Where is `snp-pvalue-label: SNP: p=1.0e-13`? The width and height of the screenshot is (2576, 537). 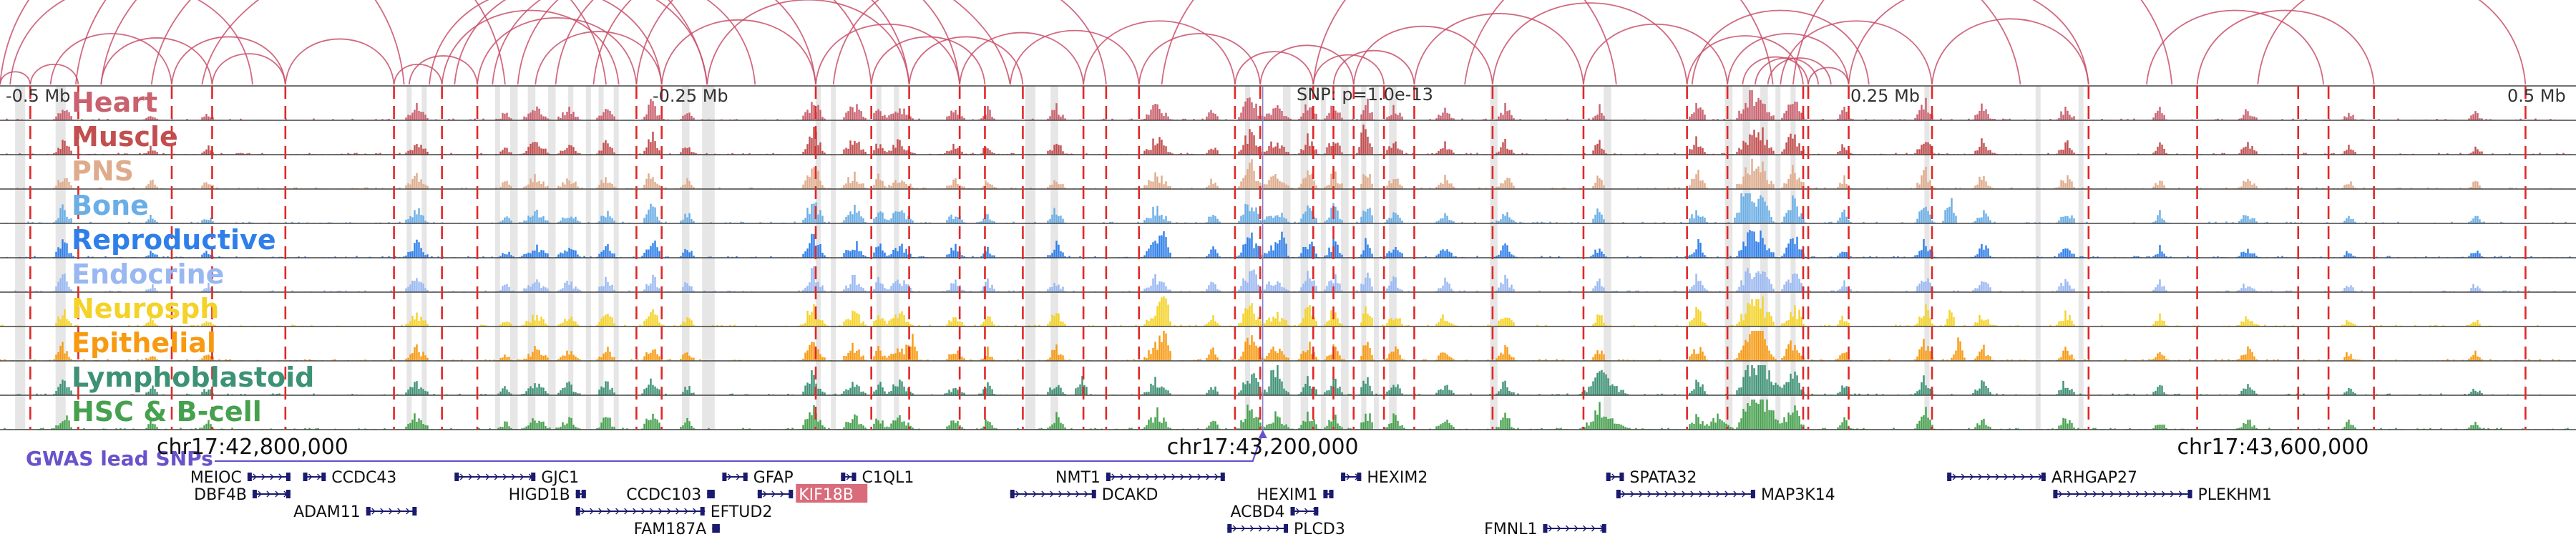 snp-pvalue-label: SNP: p=1.0e-13 is located at coordinates (1365, 94).